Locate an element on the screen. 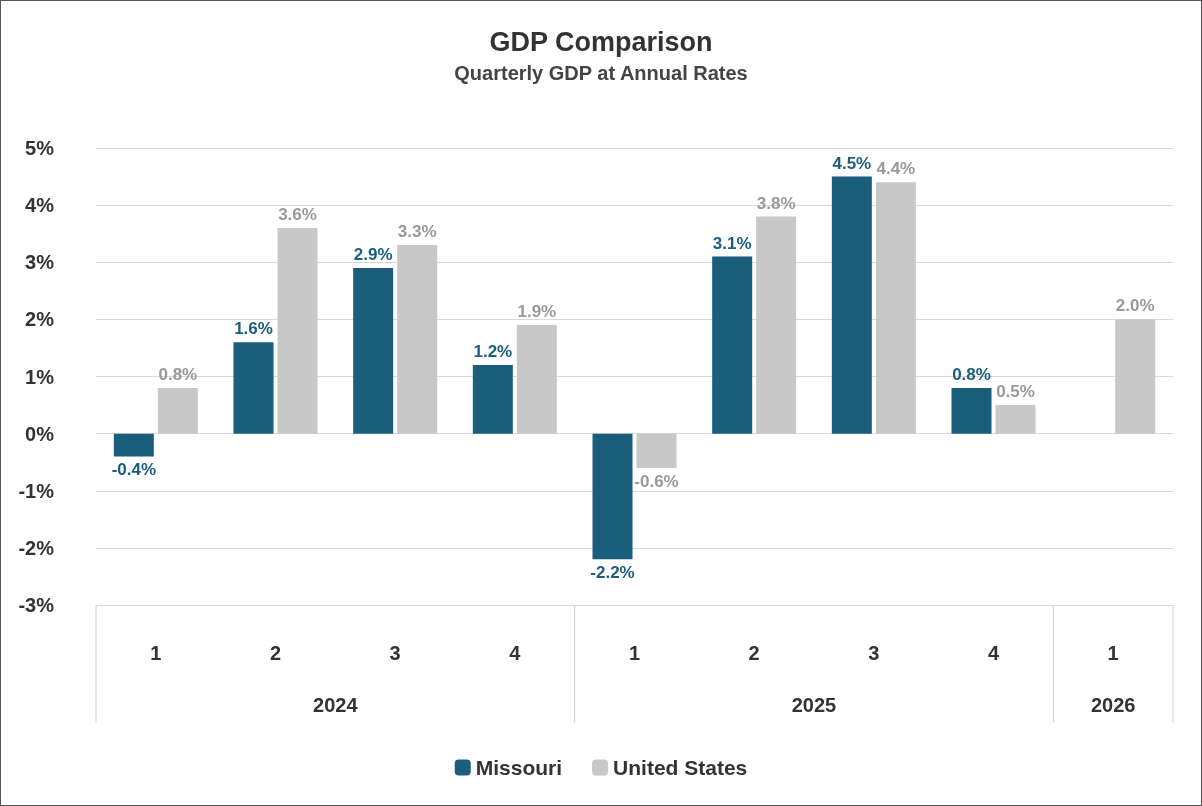 The image size is (1202, 806). data-label: 1.9% is located at coordinates (537, 312).